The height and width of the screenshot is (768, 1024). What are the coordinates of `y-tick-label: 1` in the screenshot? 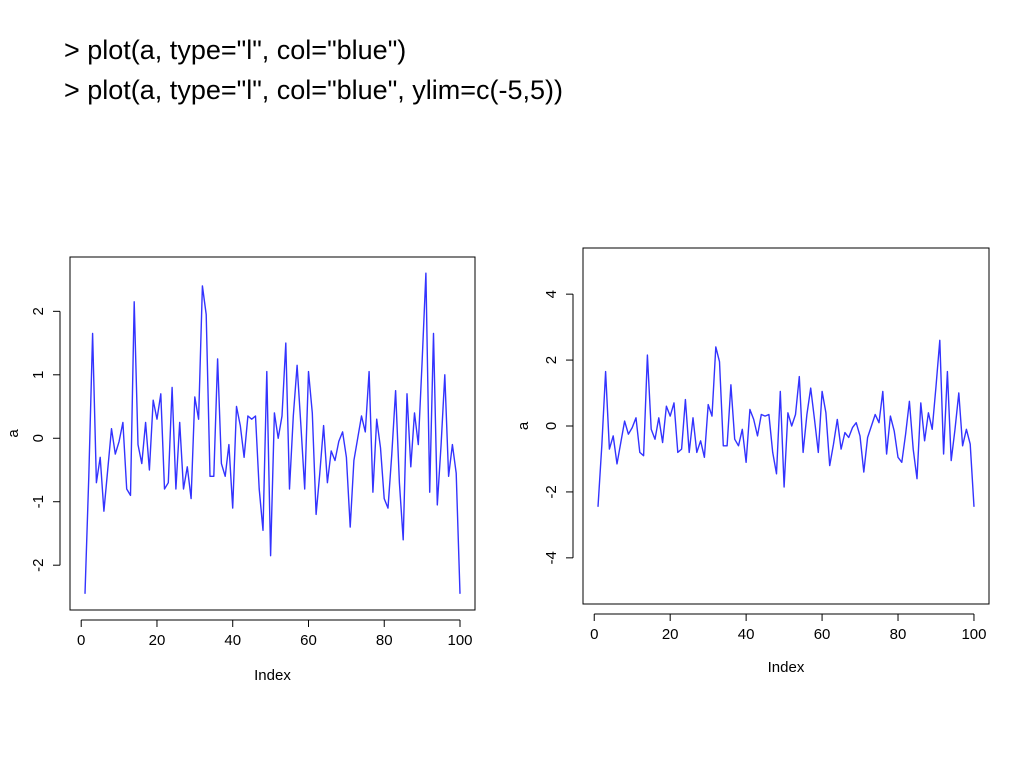 It's located at (38, 375).